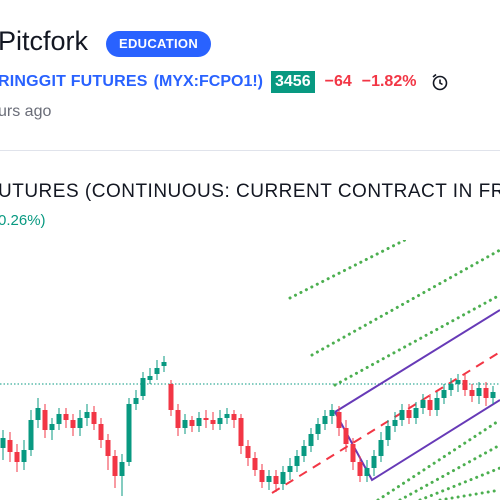  I want to click on header-divider, so click(250, 150).